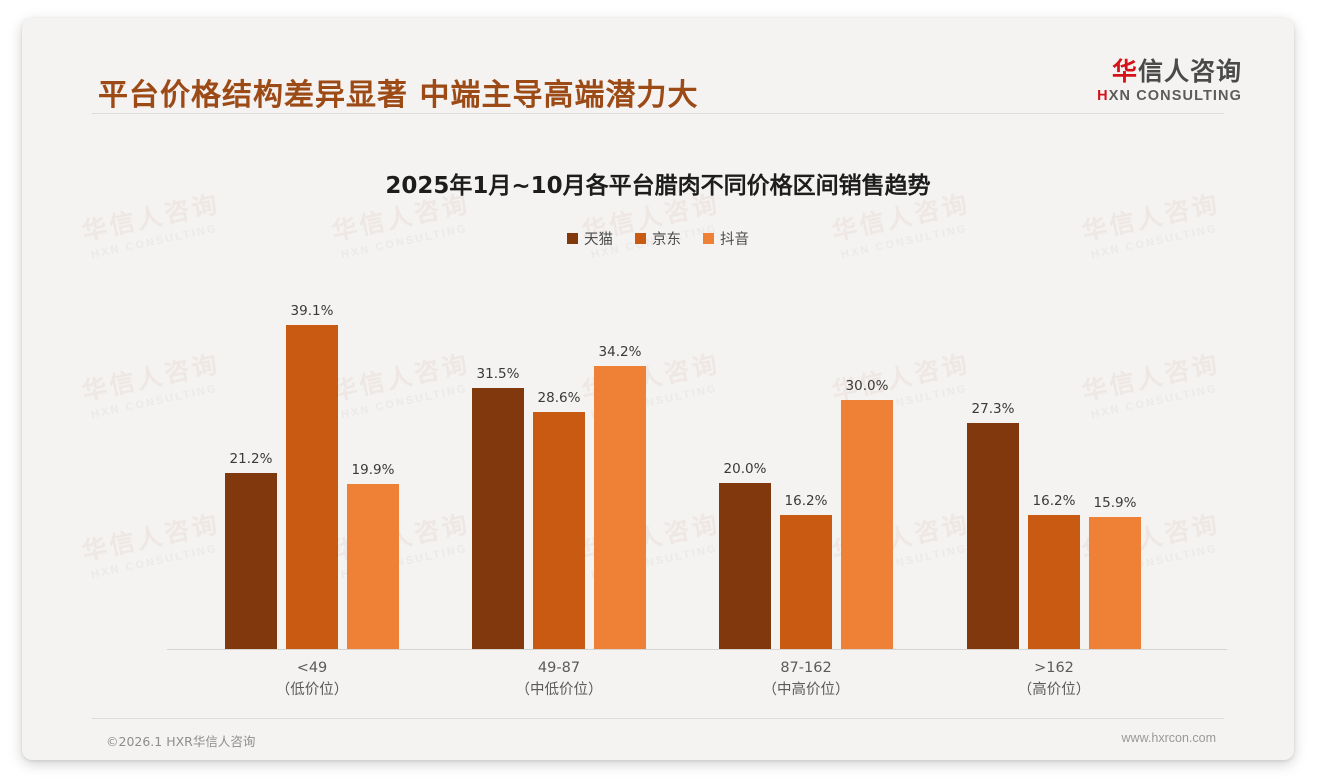 Image resolution: width=1340 pixels, height=780 pixels. Describe the element at coordinates (1054, 689) in the screenshot. I see `x-axis-tick-tier: （高价位）` at that location.